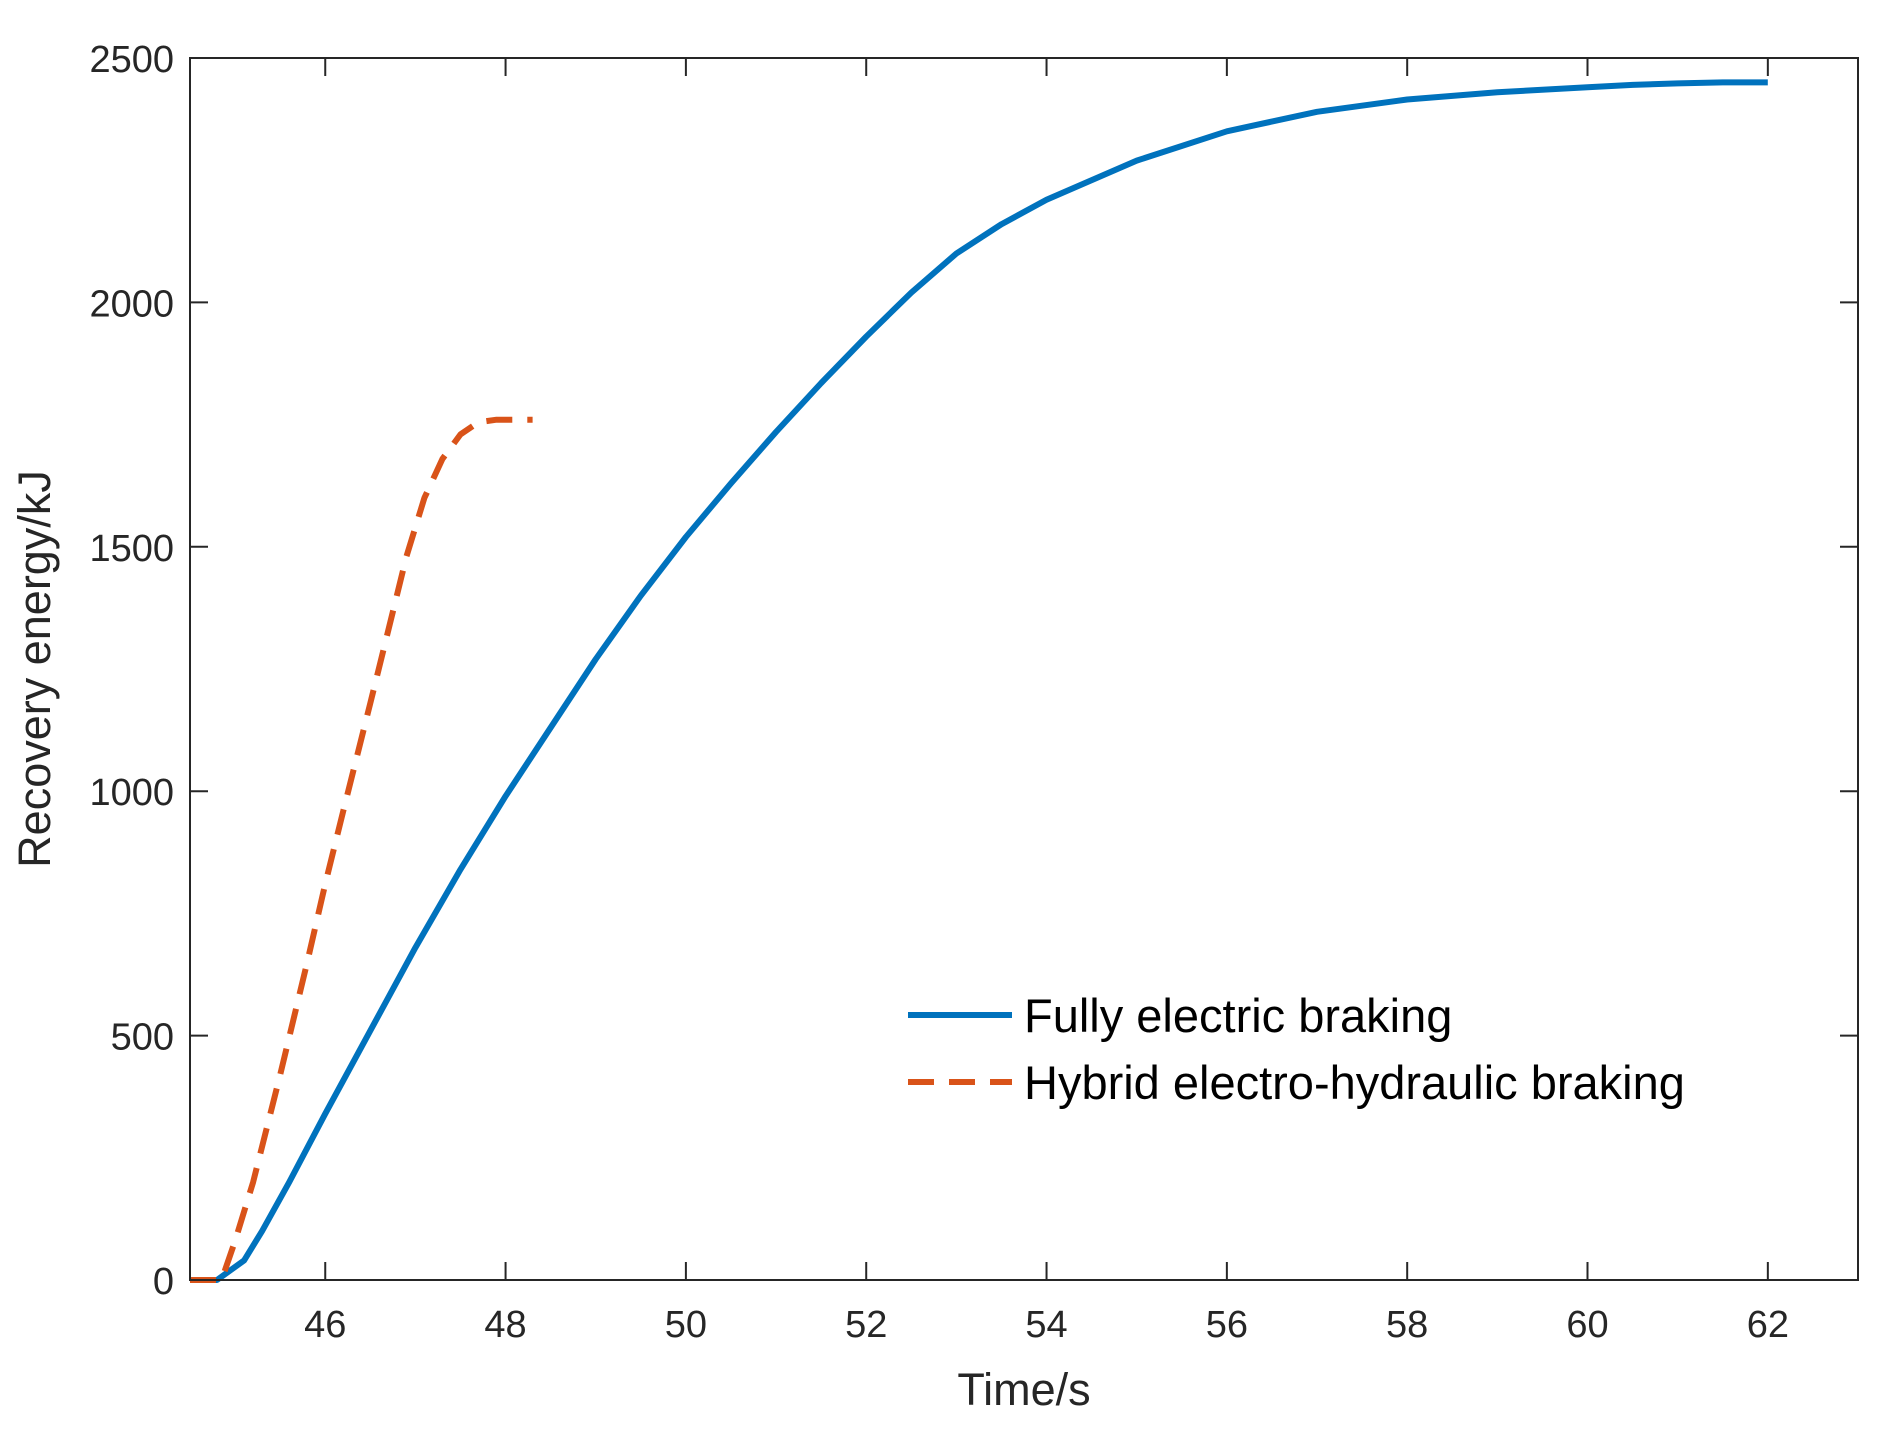  Describe the element at coordinates (163, 1282) in the screenshot. I see `y-tick-label: 0` at that location.